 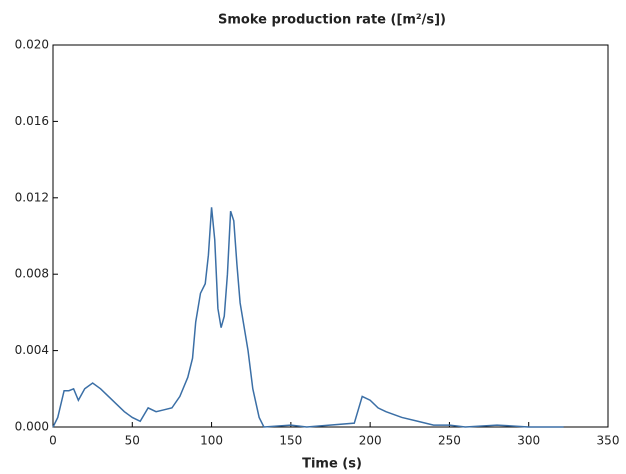 I want to click on y-tick-label: 0.004, so click(x=32, y=350).